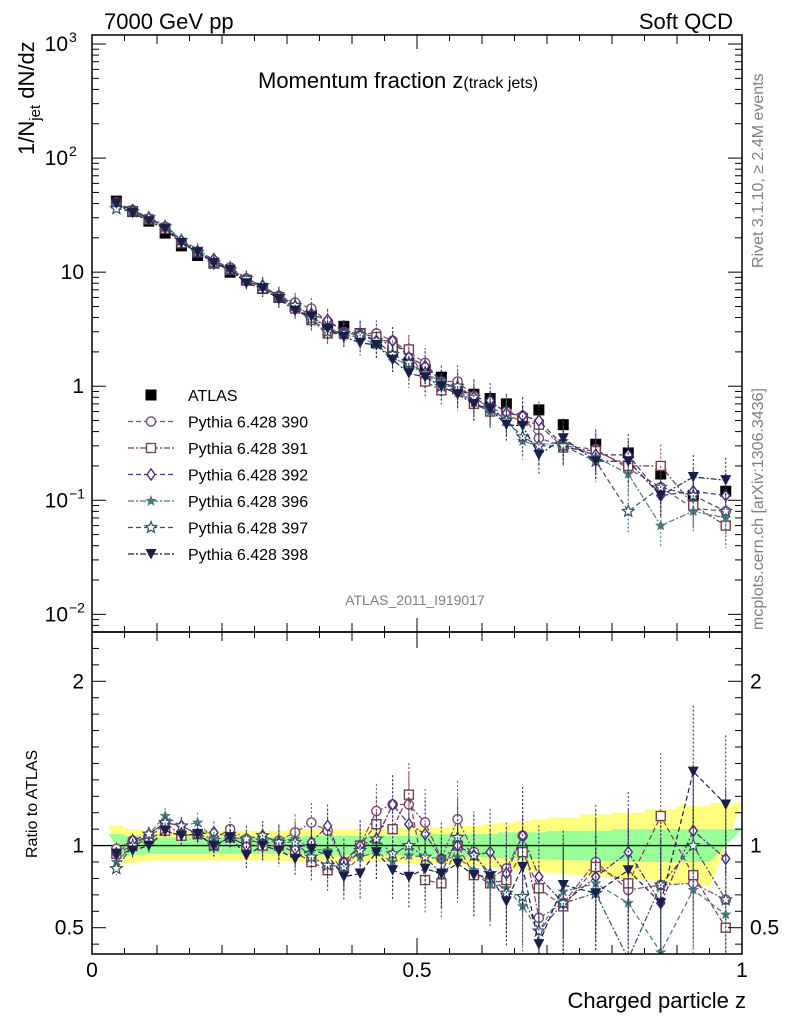  I want to click on legend-label: Pythia 6.428 392, so click(248, 476).